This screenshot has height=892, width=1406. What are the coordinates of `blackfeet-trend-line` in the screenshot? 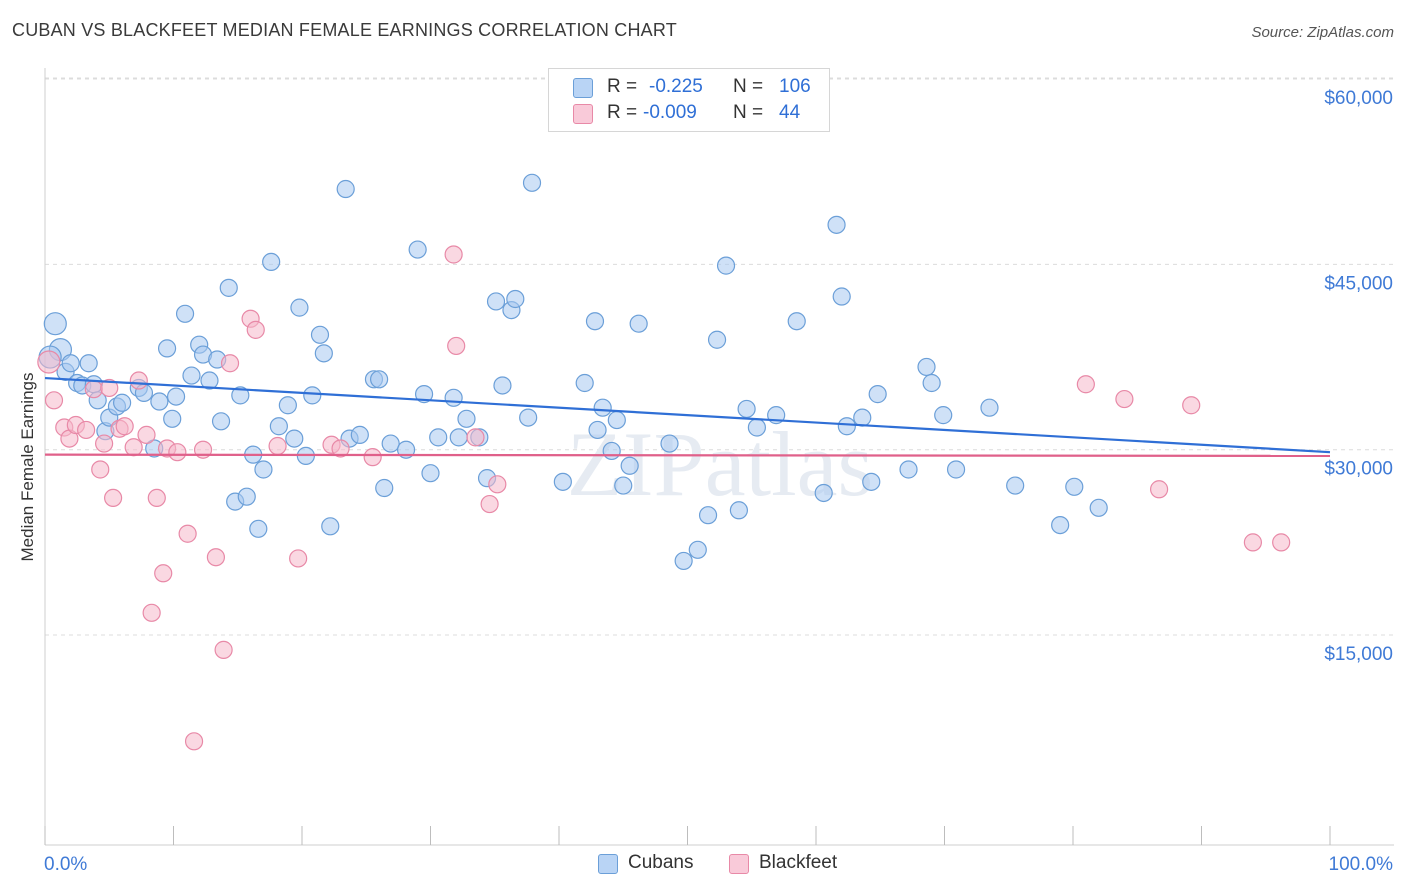 It's located at (687, 455).